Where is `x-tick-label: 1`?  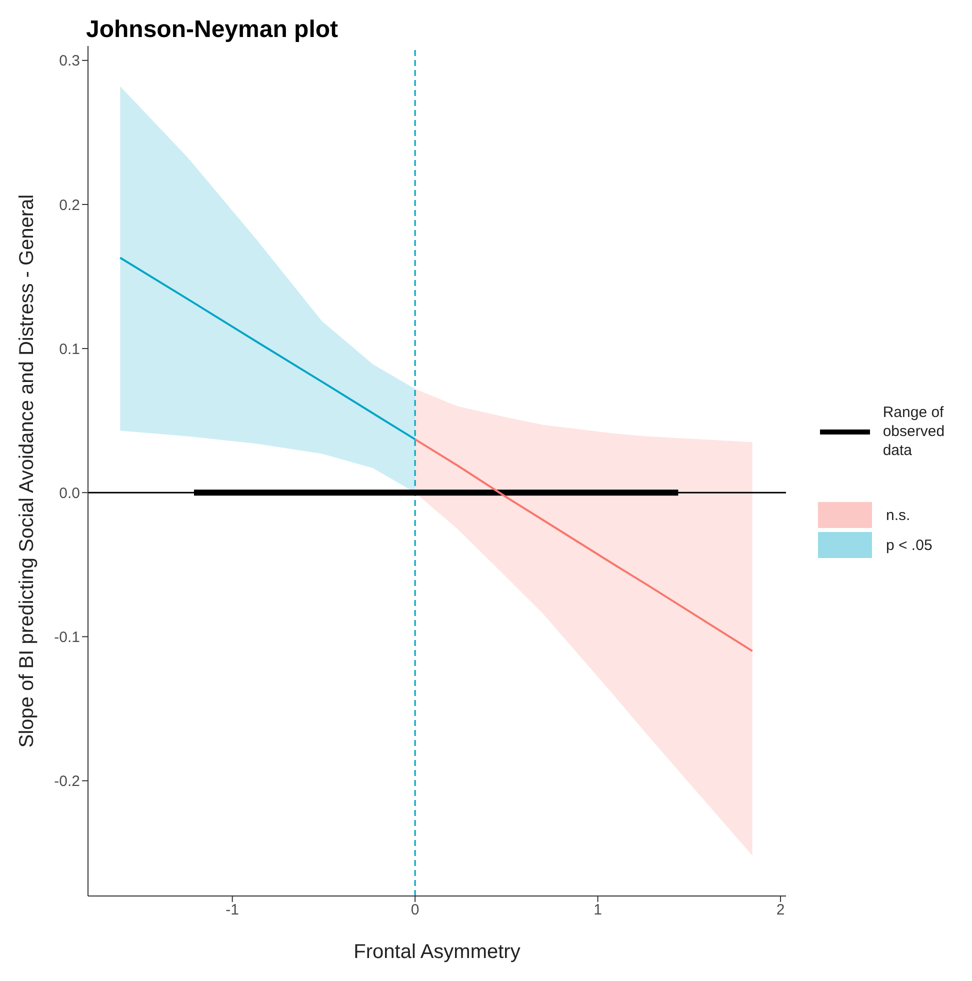
x-tick-label: 1 is located at coordinates (598, 910).